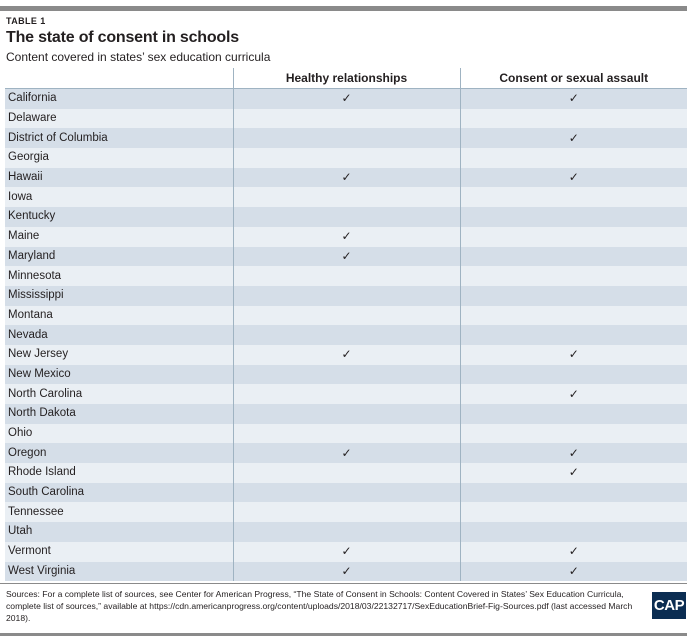 This screenshot has width=687, height=643. I want to click on state-name-cell: Iowa, so click(20, 196).